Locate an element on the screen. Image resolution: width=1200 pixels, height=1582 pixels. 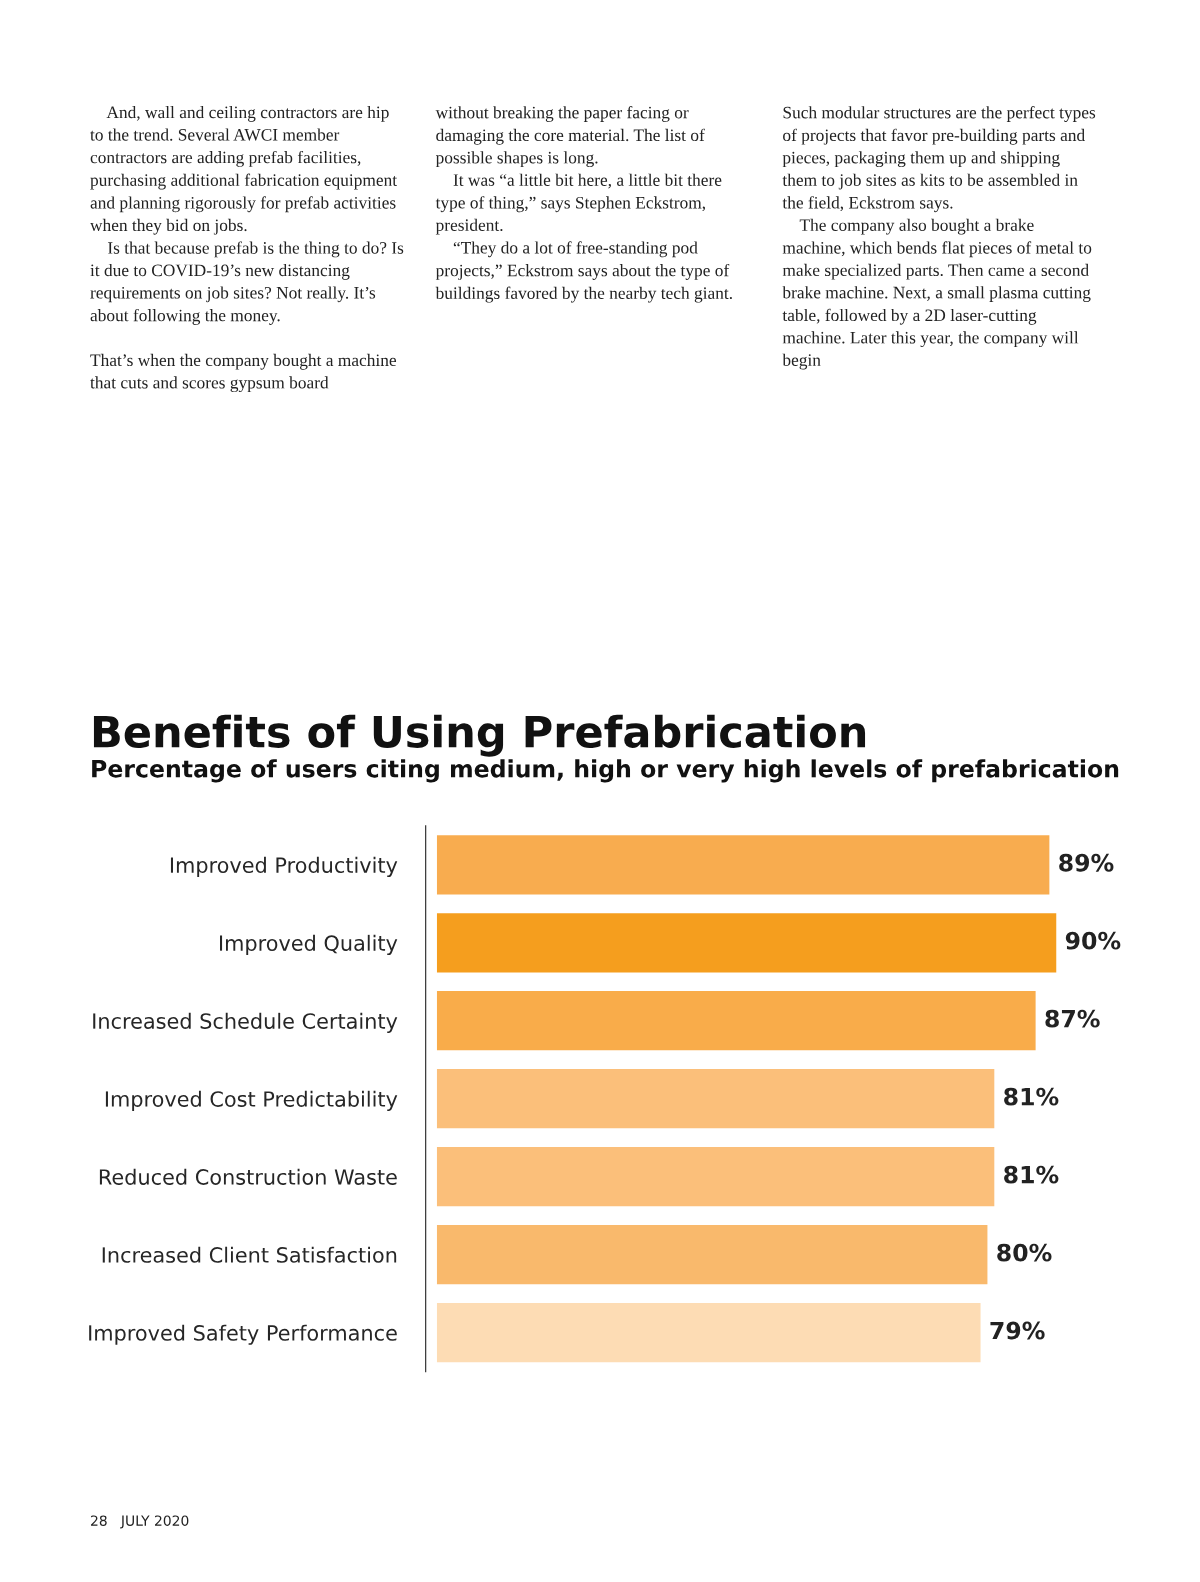
text: 28 JULY 2020 is located at coordinates (140, 1522).